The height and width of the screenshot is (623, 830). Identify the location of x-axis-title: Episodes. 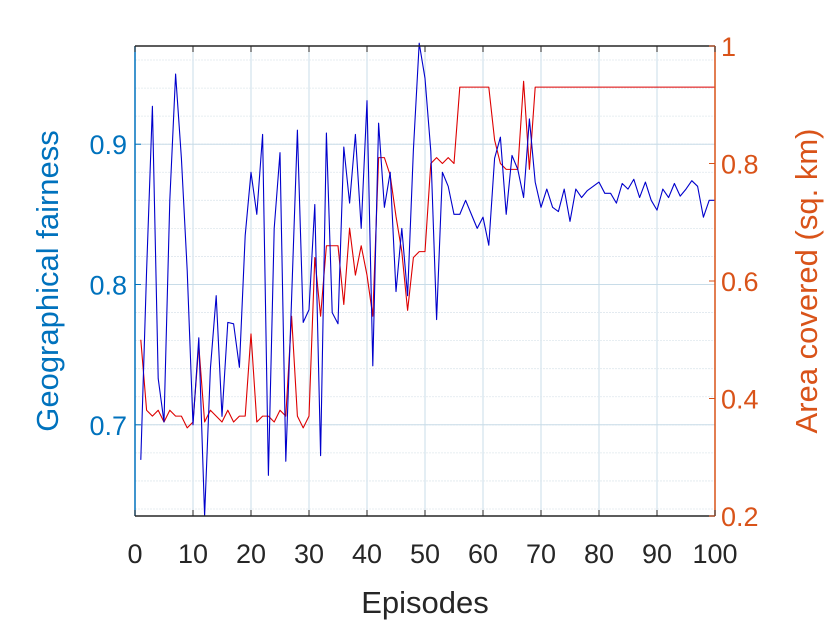
(425, 602).